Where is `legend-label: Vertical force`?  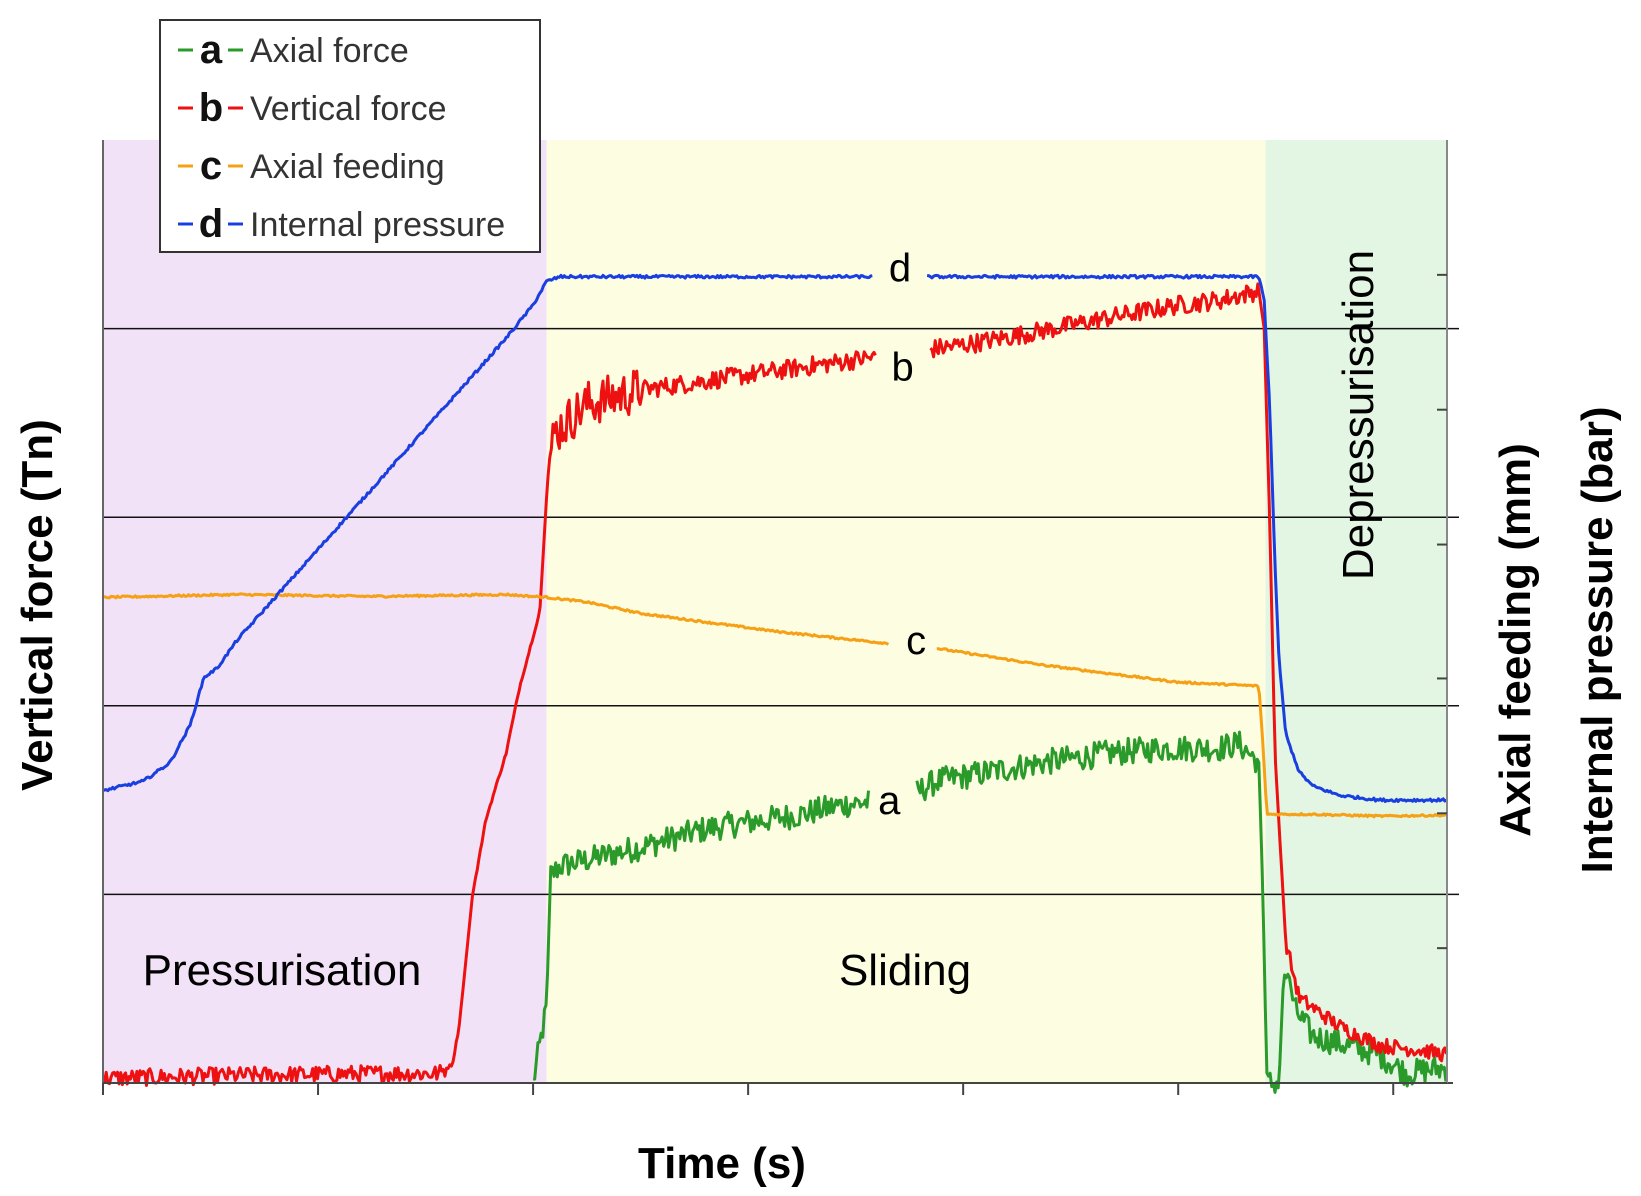 legend-label: Vertical force is located at coordinates (348, 109).